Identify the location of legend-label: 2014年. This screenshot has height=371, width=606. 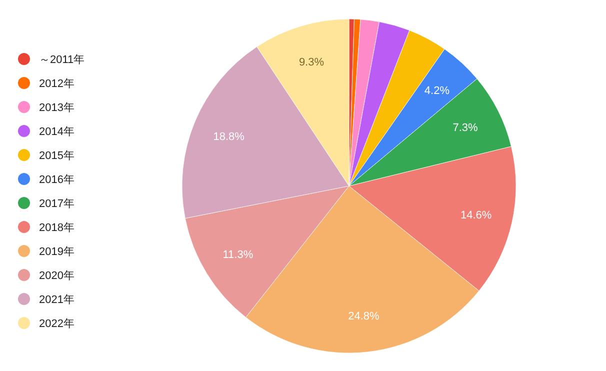
(56, 132).